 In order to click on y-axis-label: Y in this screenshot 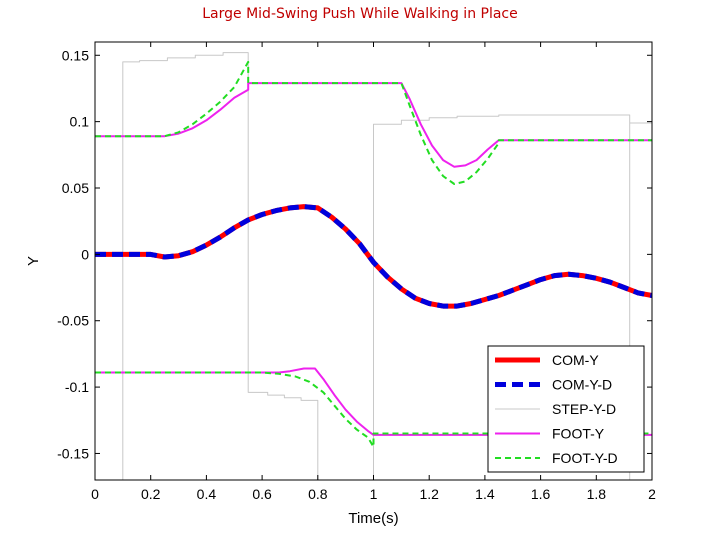, I will do `click(33, 261)`.